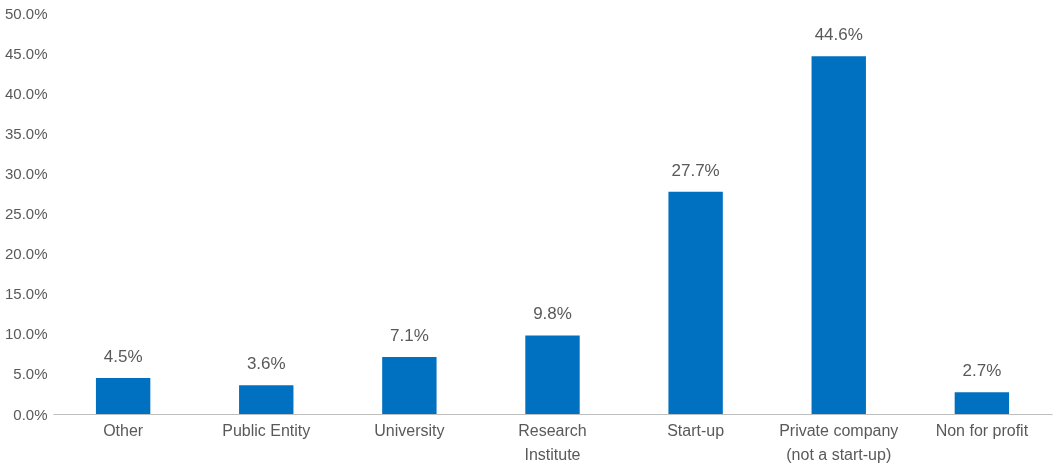 The image size is (1060, 466). What do you see at coordinates (30, 374) in the screenshot?
I see `y-tick-label: 5.0%` at bounding box center [30, 374].